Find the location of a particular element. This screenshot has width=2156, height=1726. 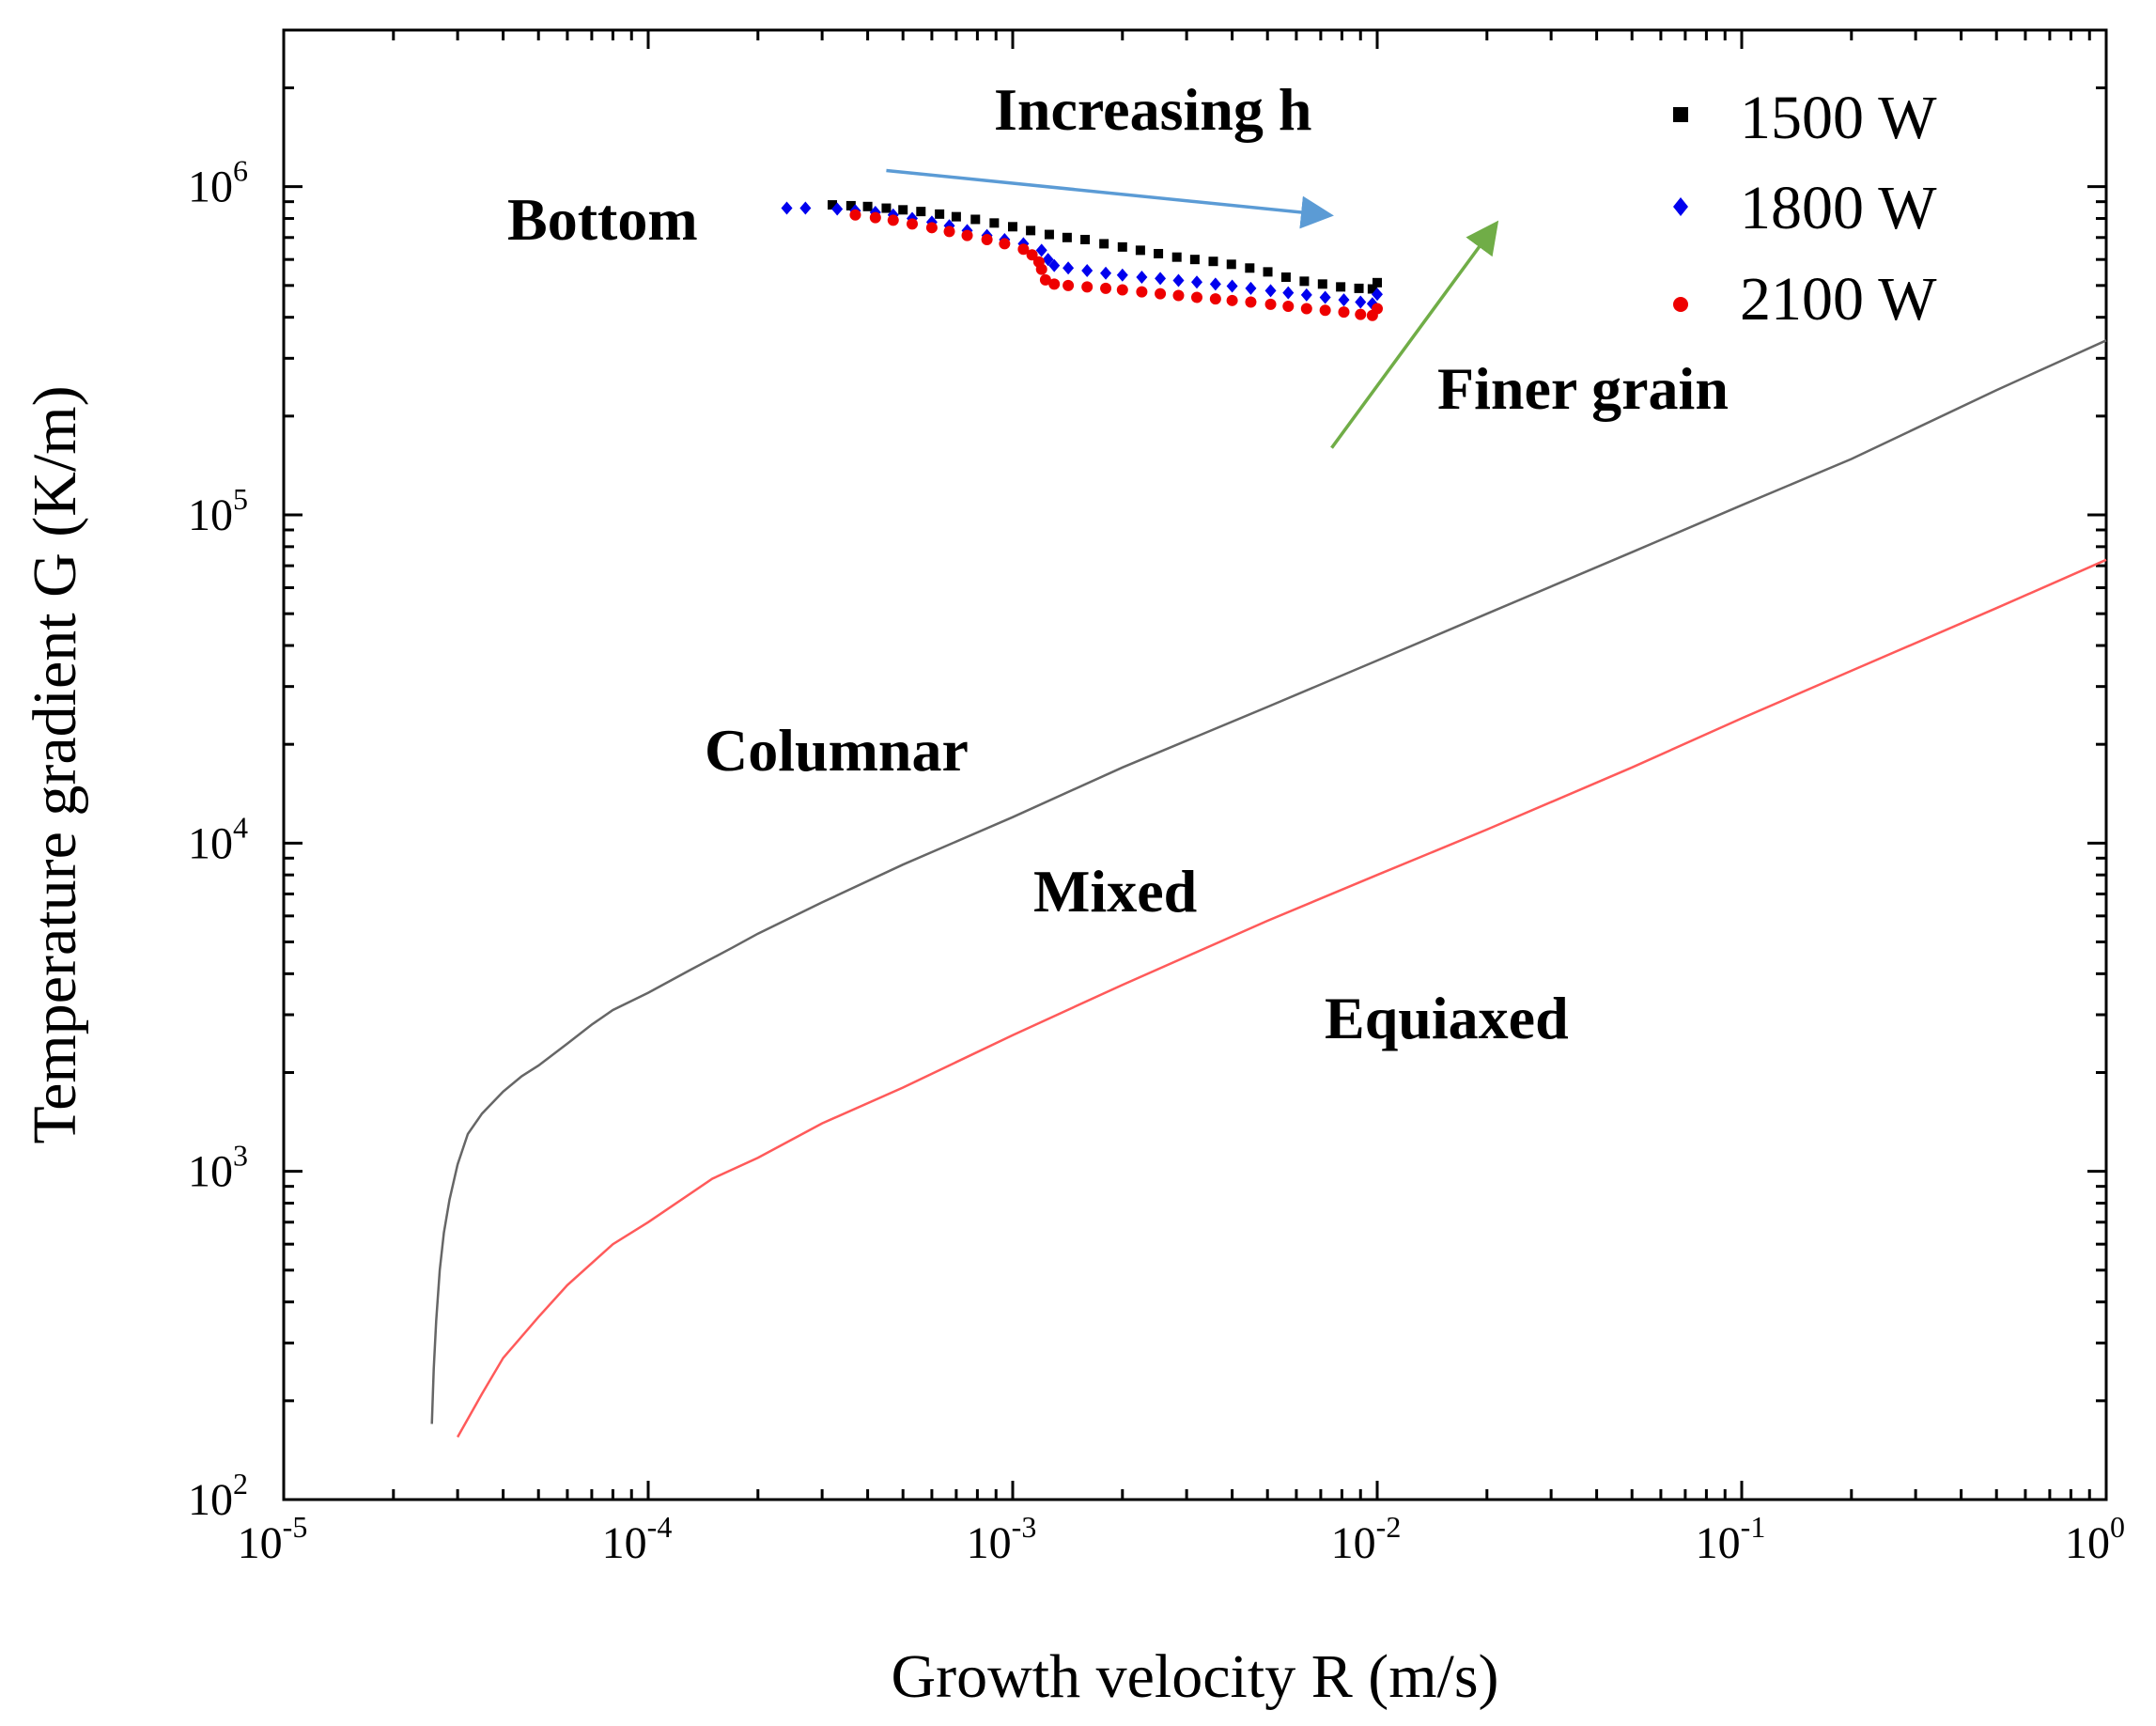

annotation-finer-grain: Finer grain is located at coordinates (1583, 388).